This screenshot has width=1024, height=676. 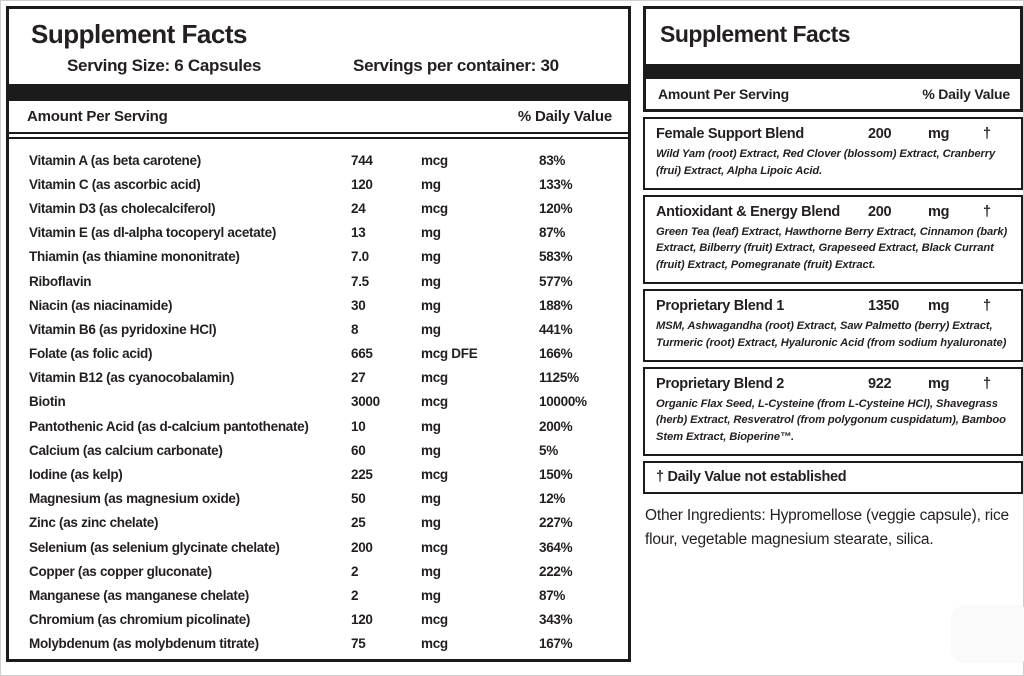 I want to click on nutrient-daily-value: 227%, so click(x=556, y=523).